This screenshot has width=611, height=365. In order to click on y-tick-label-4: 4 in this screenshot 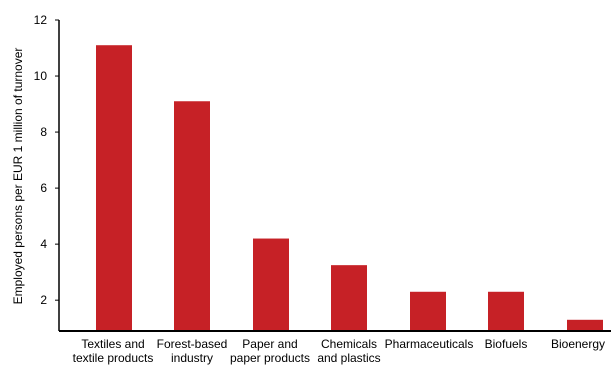, I will do `click(43, 244)`.